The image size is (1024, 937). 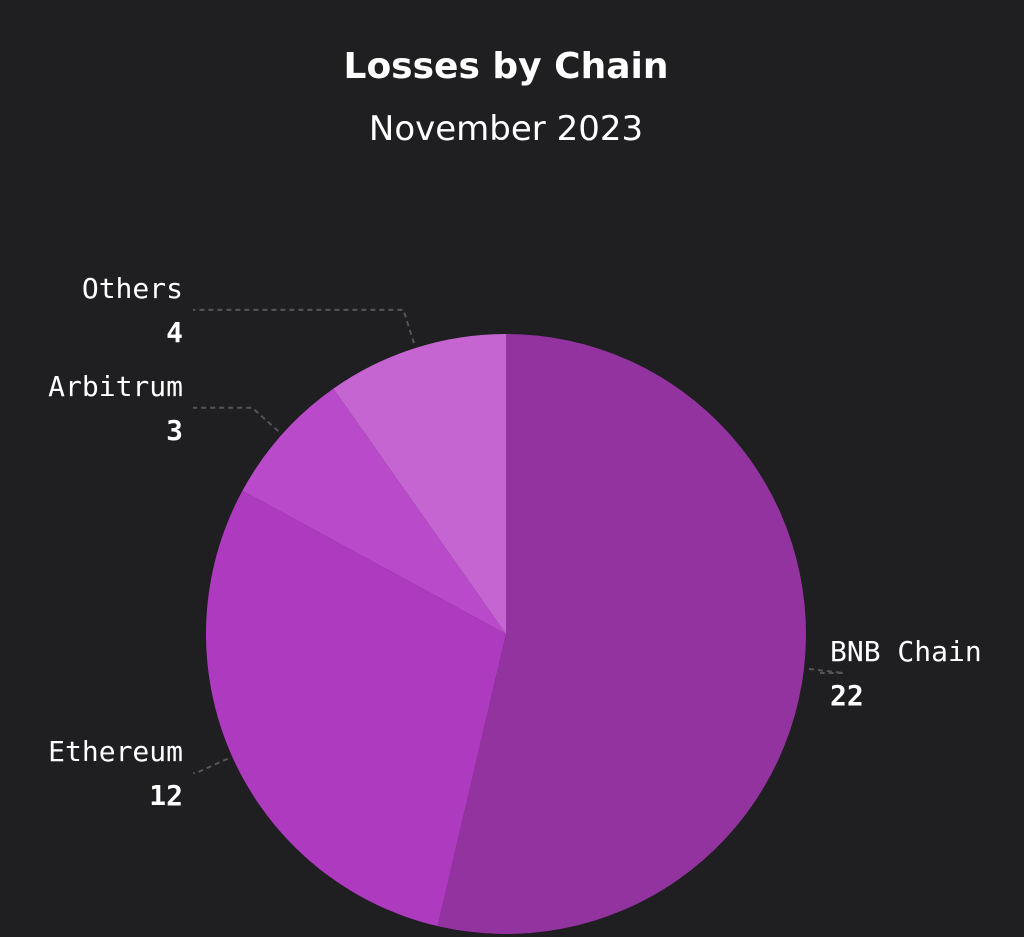 What do you see at coordinates (115, 751) in the screenshot?
I see `slice-label: Ethereum` at bounding box center [115, 751].